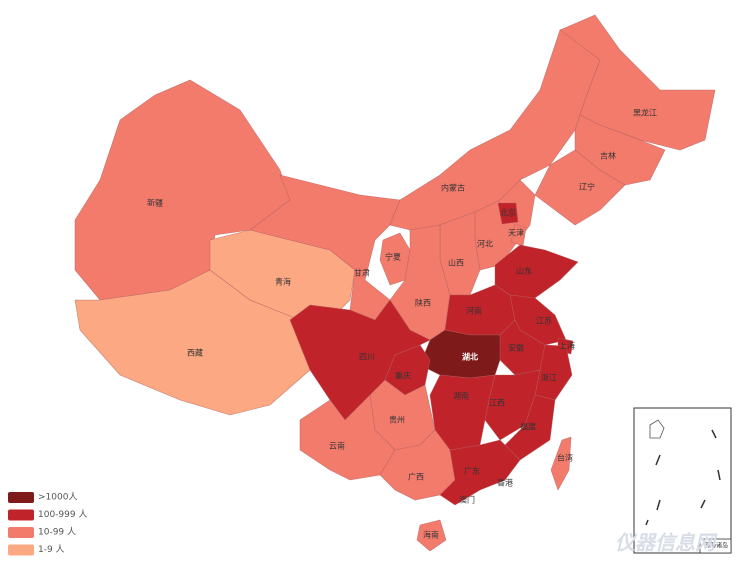  What do you see at coordinates (403, 376) in the screenshot?
I see `province-label: 重庆` at bounding box center [403, 376].